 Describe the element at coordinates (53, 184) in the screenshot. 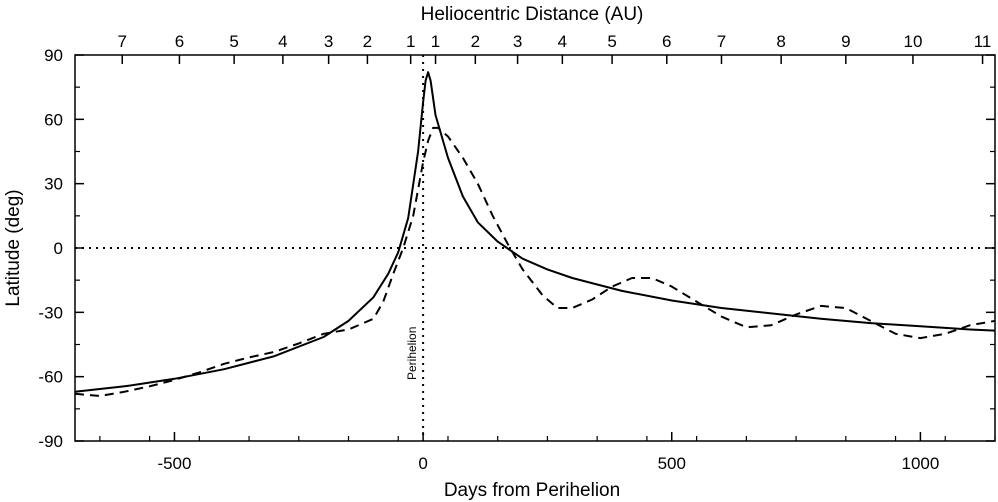

I see `y-tick-label: 30` at that location.